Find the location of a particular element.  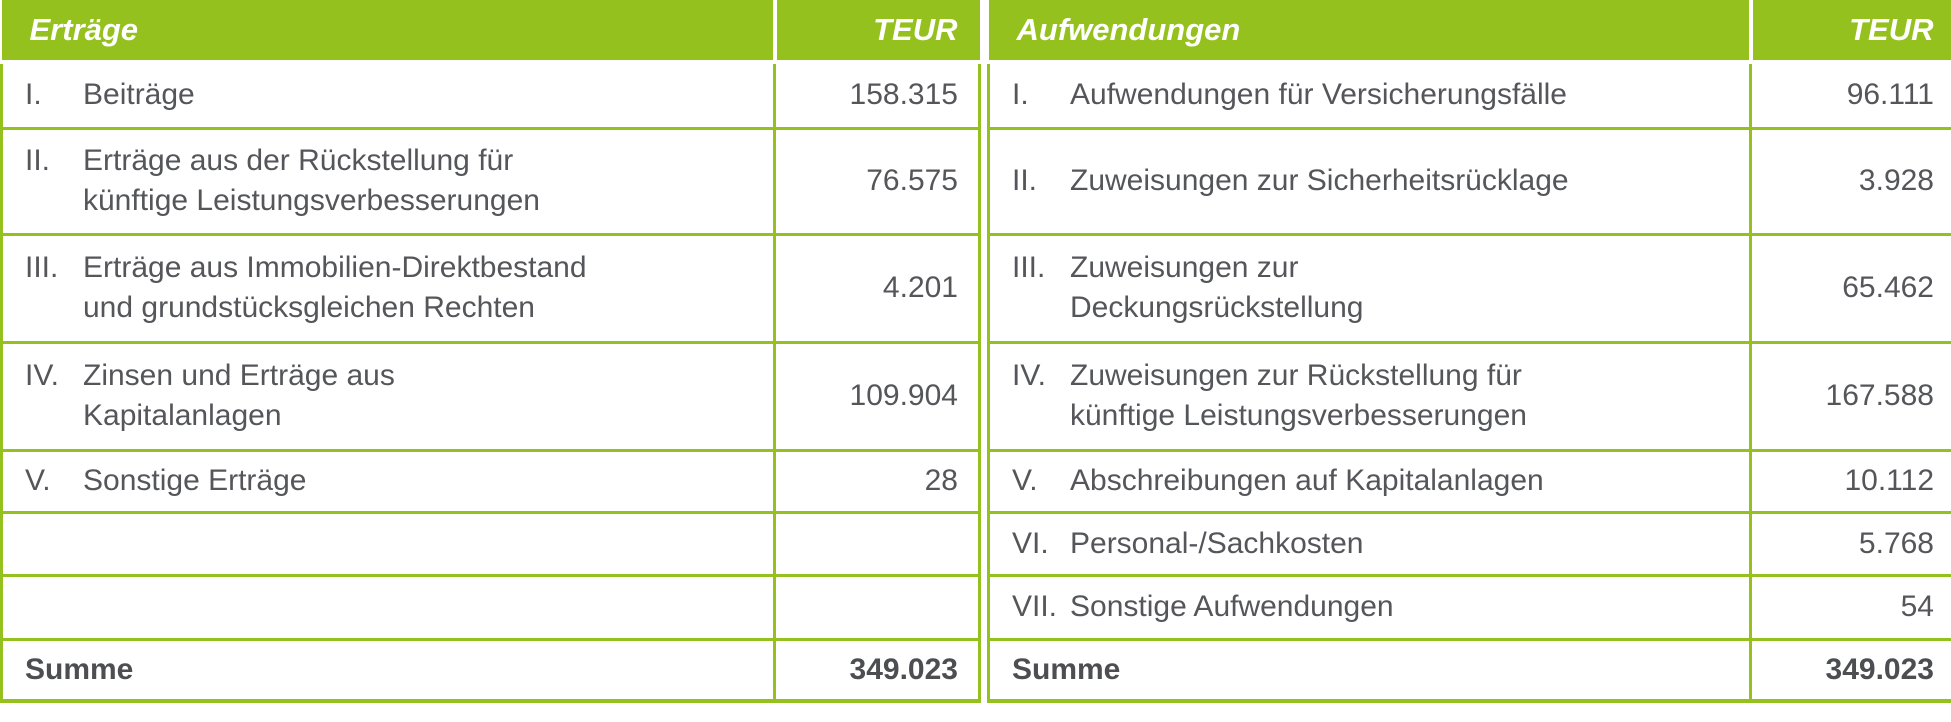

table-row: VI. Personal-/Sachkosten 5.768 is located at coordinates (1469, 543).